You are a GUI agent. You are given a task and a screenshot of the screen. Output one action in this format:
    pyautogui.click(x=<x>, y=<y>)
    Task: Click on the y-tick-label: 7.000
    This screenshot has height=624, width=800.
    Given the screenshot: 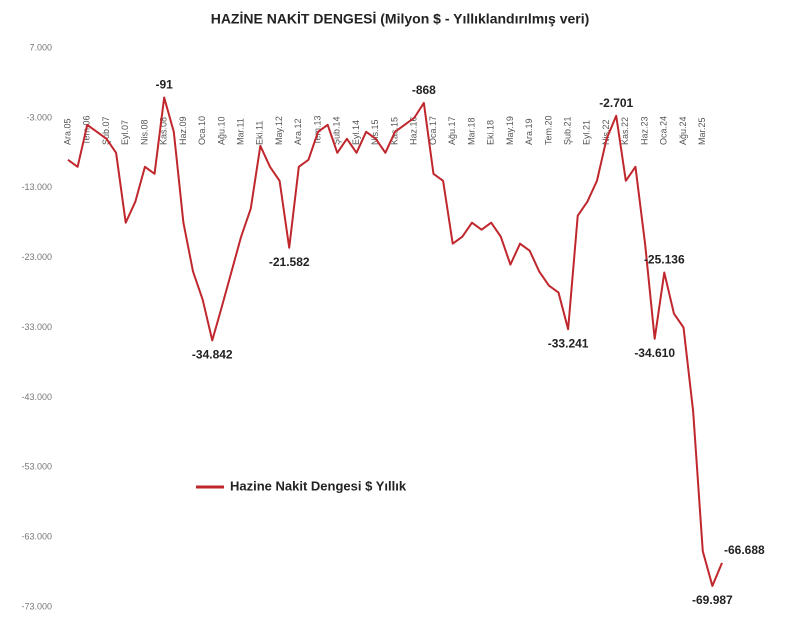 What is the action you would take?
    pyautogui.click(x=40, y=47)
    